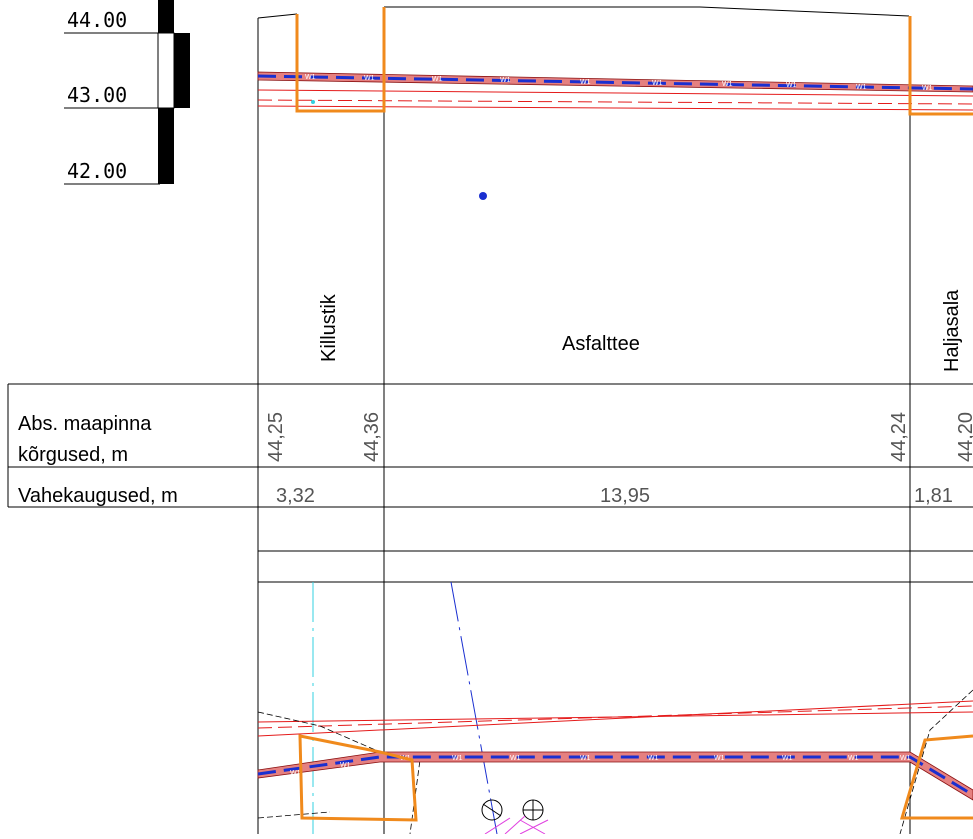 The image size is (973, 839). Describe the element at coordinates (600, 766) in the screenshot. I see `pipe-tags: W1 W1 W1 W1 W1 W1 W1 W1 W1 W1 W1` at that location.